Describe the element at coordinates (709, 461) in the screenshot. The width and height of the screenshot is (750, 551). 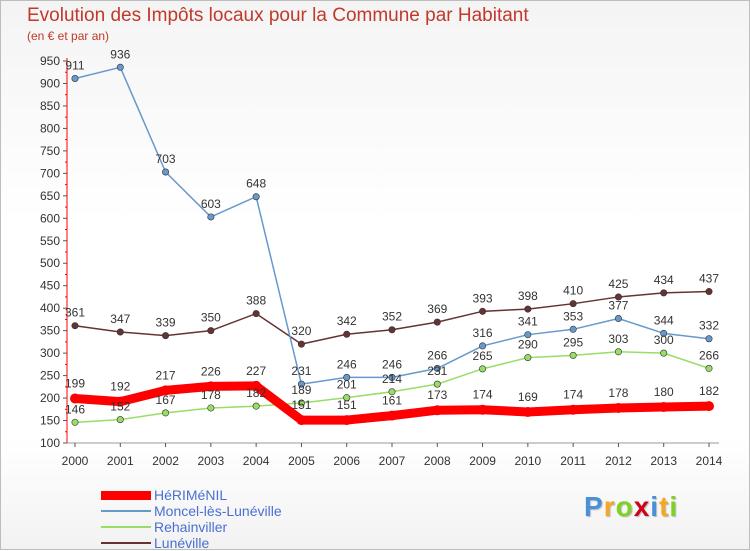
I see `x-tick-label: 2014` at that location.